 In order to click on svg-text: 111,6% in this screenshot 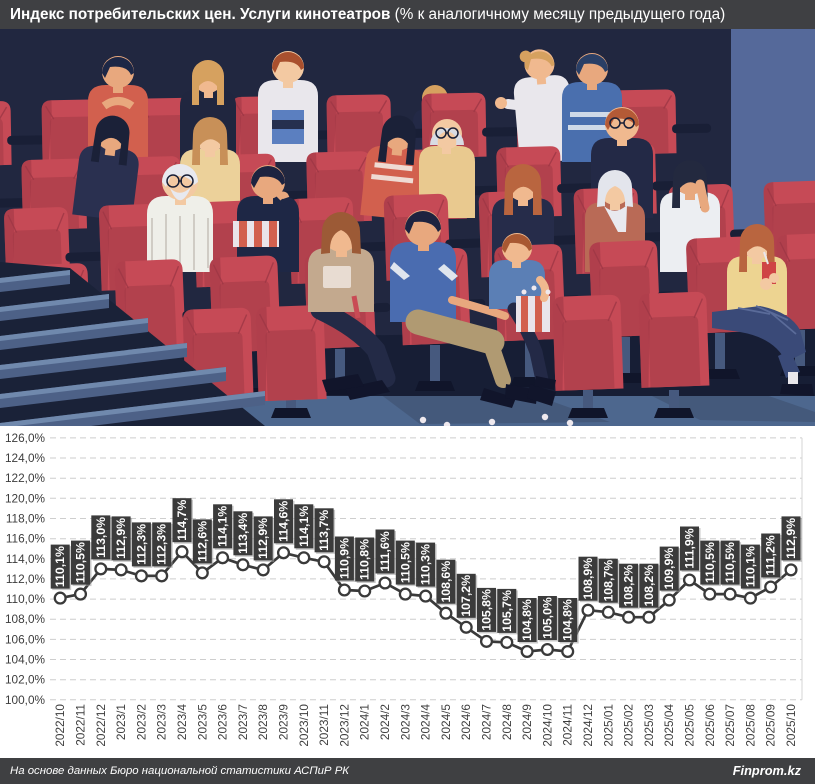, I will do `click(385, 551)`.